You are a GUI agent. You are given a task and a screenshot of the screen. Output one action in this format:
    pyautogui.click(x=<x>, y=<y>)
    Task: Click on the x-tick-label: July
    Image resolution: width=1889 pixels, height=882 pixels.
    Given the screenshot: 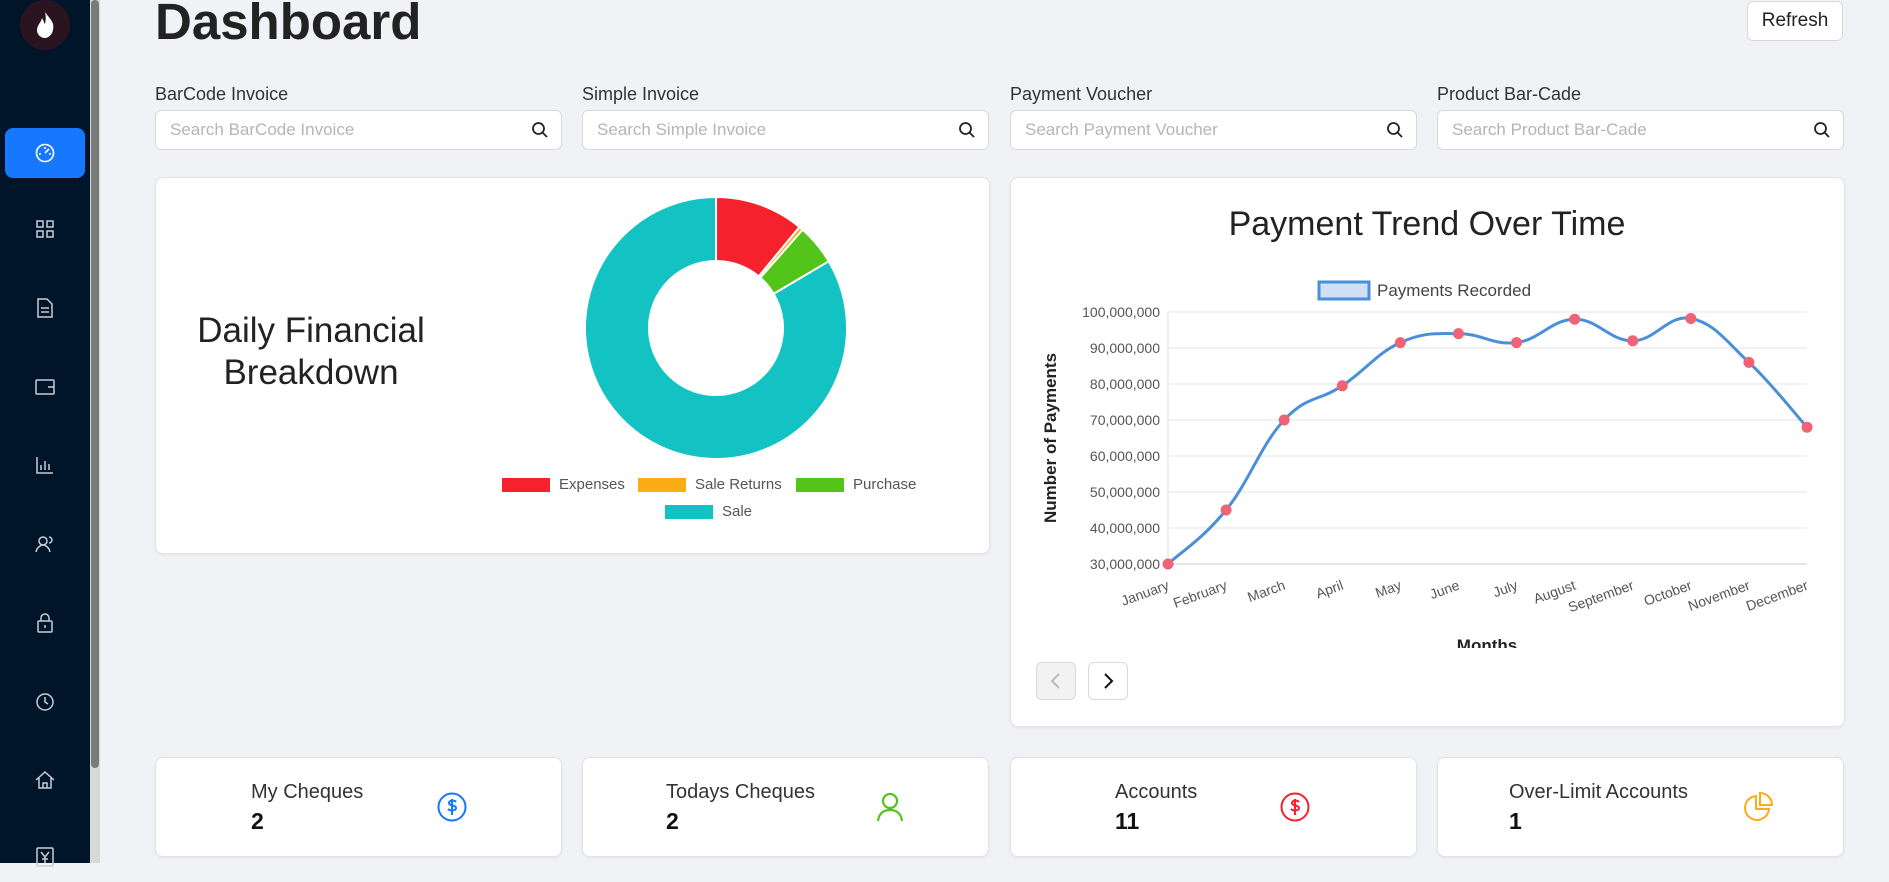 What is the action you would take?
    pyautogui.click(x=1505, y=589)
    